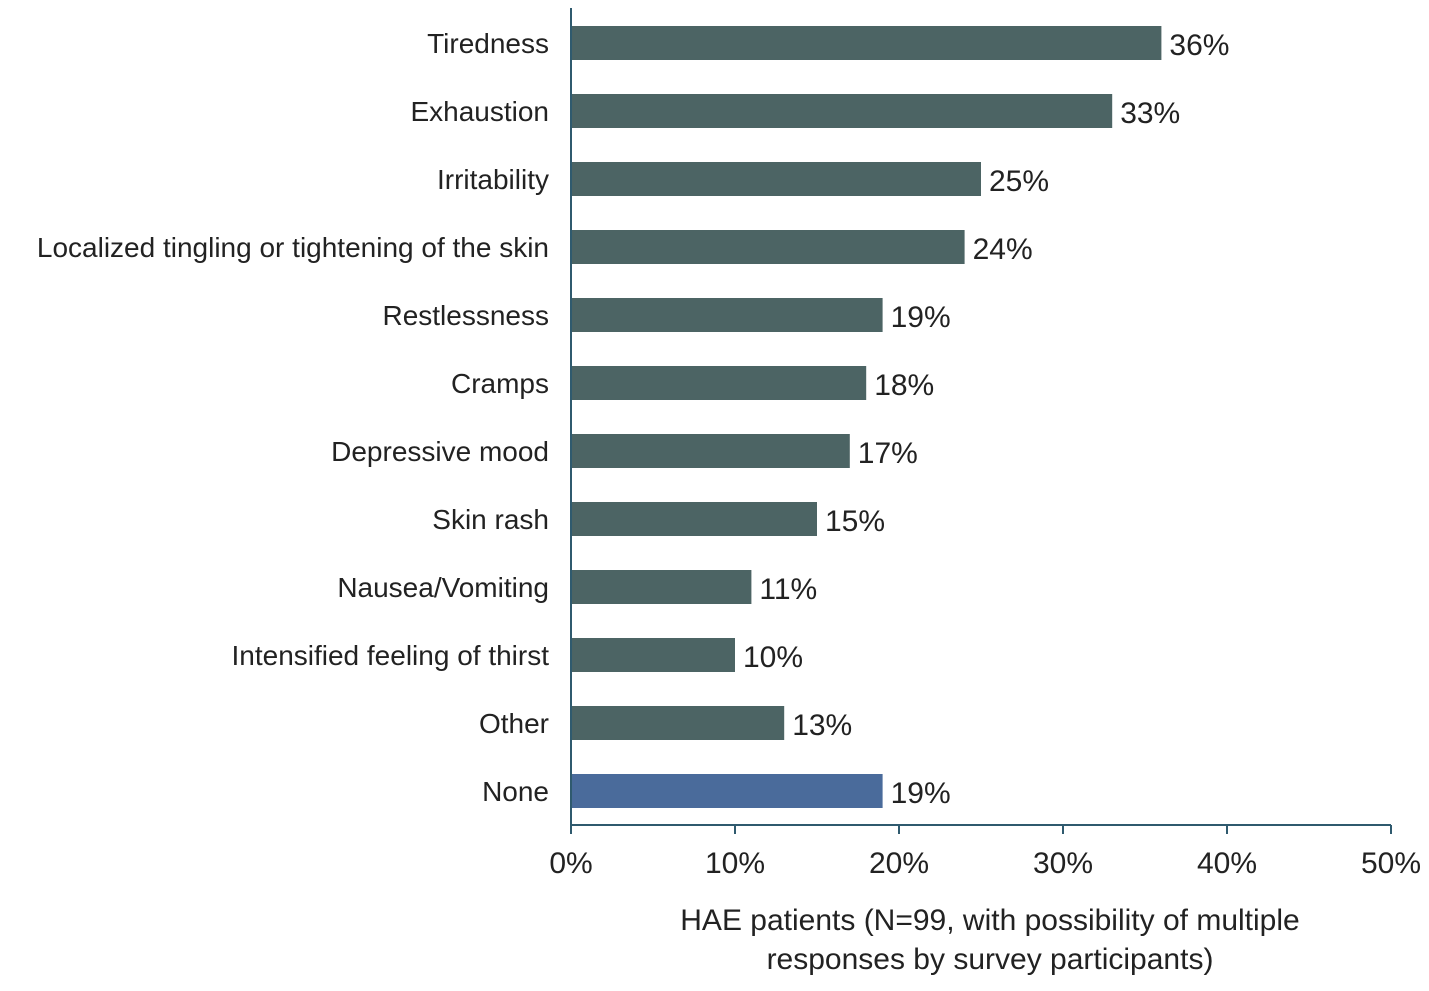 The height and width of the screenshot is (991, 1429). What do you see at coordinates (488, 43) in the screenshot?
I see `category-label: Tiredness` at bounding box center [488, 43].